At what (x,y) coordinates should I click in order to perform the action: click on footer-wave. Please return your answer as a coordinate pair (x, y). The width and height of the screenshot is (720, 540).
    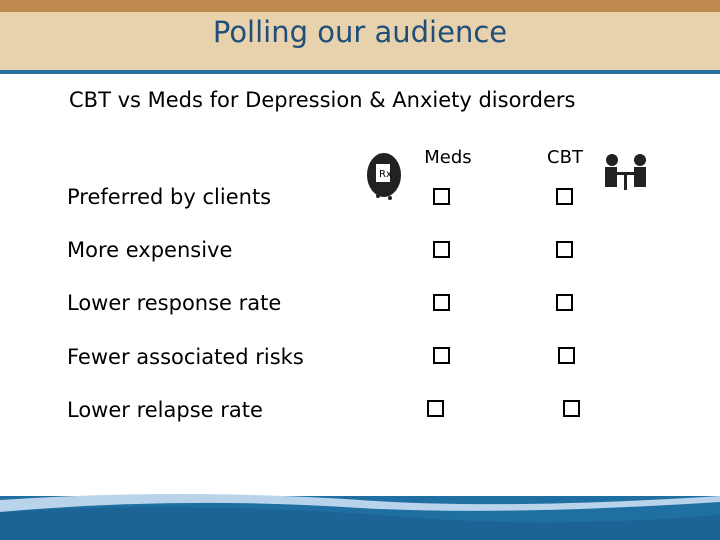
    Looking at the image, I should click on (360, 517).